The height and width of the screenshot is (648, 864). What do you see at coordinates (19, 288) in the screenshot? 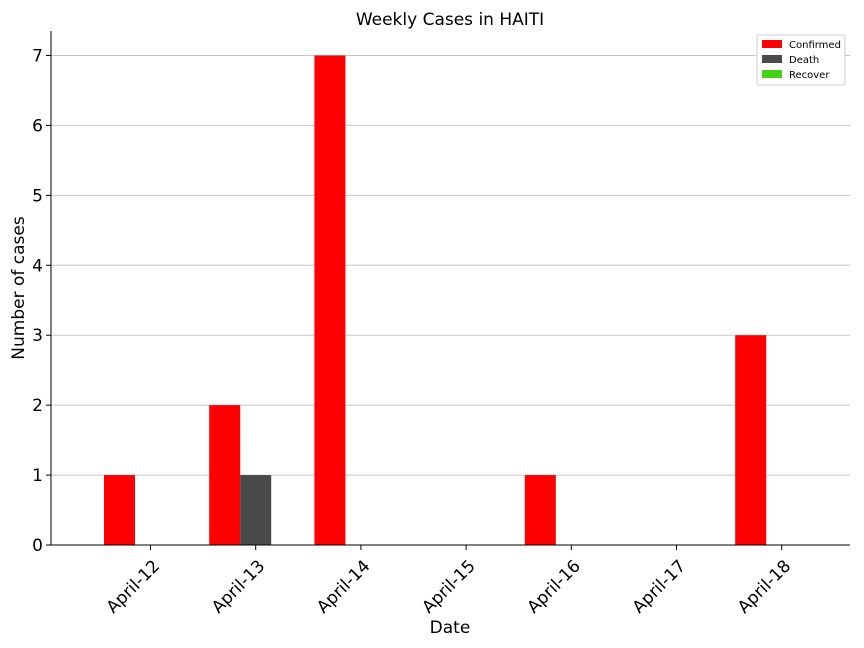
I see `y-axis-label: Number of cases` at bounding box center [19, 288].